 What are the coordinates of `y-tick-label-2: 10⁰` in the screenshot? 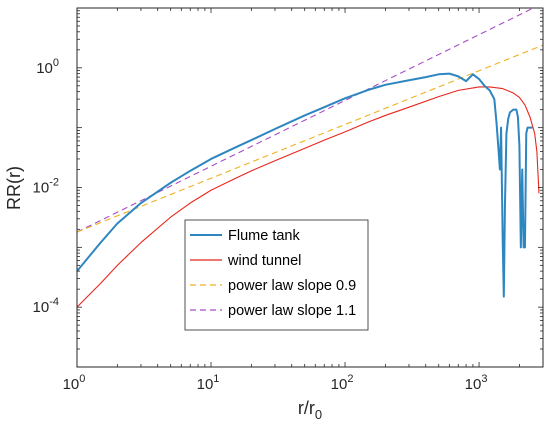 It's located at (47, 67).